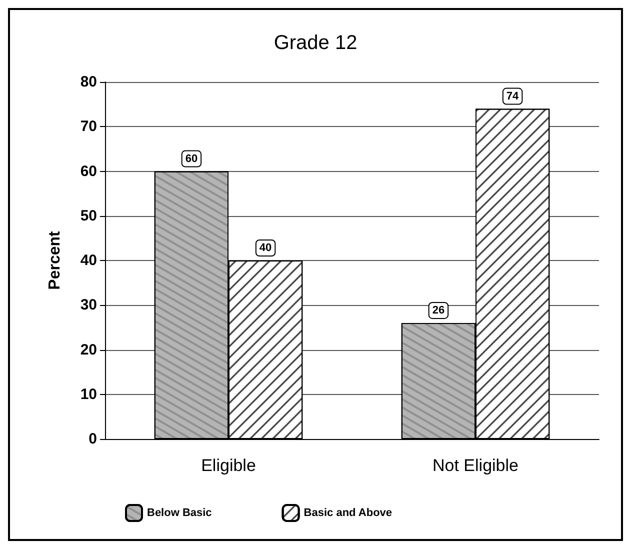  What do you see at coordinates (316, 43) in the screenshot?
I see `chart-title: Grade 12` at bounding box center [316, 43].